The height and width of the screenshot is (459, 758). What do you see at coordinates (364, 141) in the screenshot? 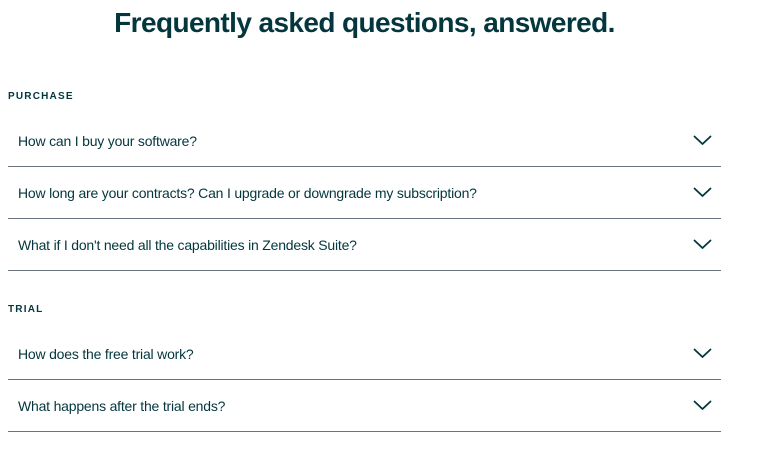
I see `faq-item-buy-software: How can I buy your software?` at bounding box center [364, 141].